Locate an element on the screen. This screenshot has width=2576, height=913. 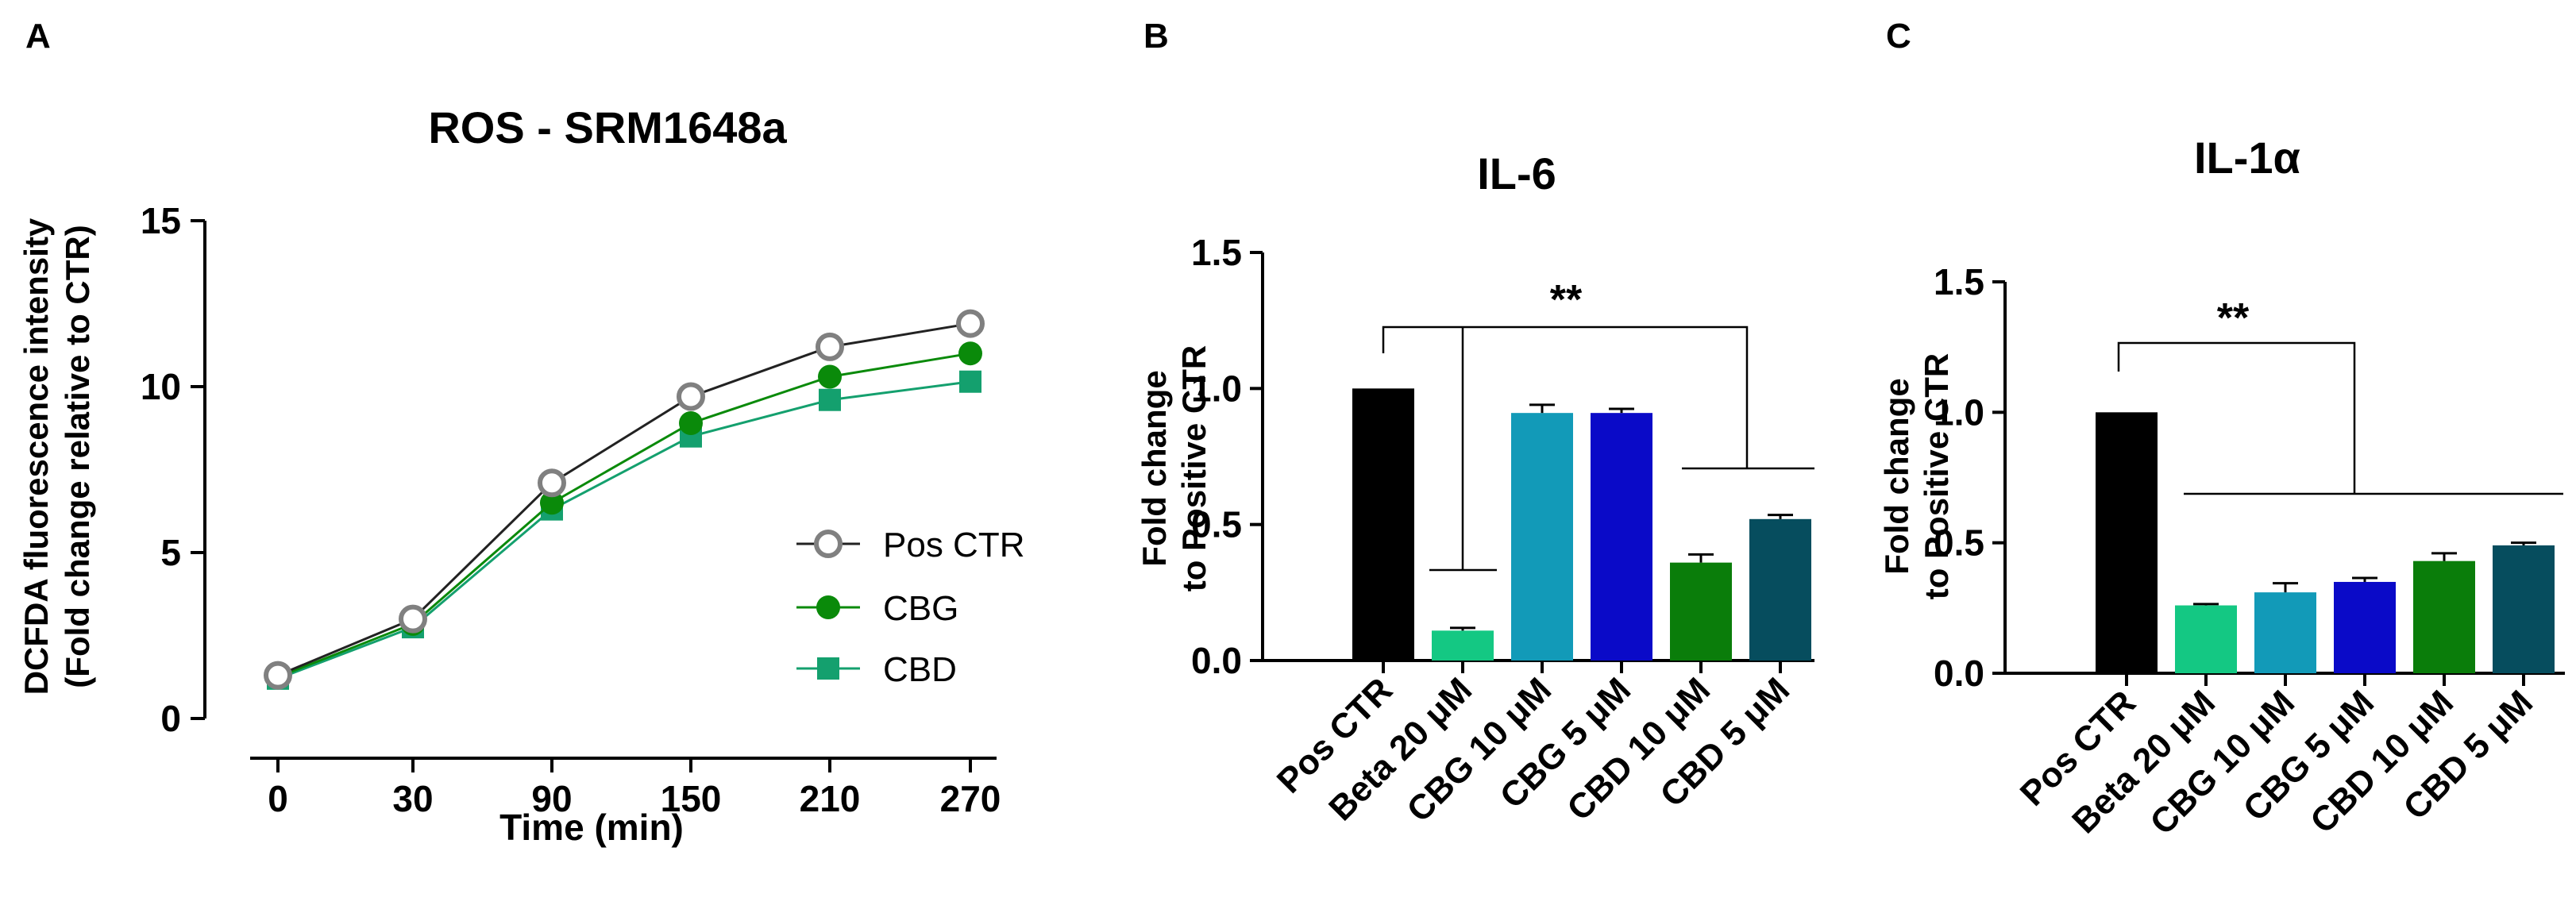
y-axis-label-line2: (Fold change relative to CTR) is located at coordinates (77, 456).